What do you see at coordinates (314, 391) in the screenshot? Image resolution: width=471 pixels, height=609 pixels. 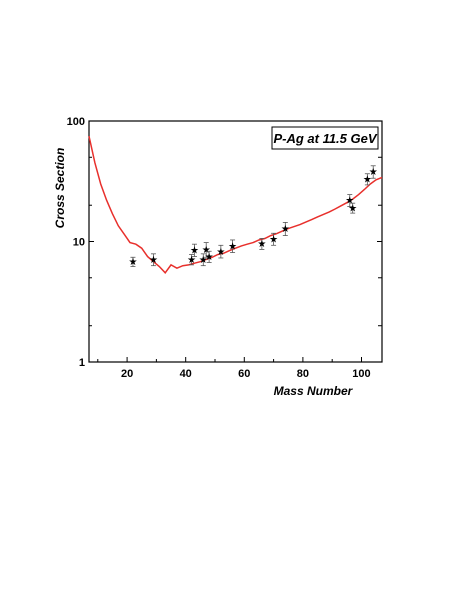 I see `x-axis-title: Mass Number` at bounding box center [314, 391].